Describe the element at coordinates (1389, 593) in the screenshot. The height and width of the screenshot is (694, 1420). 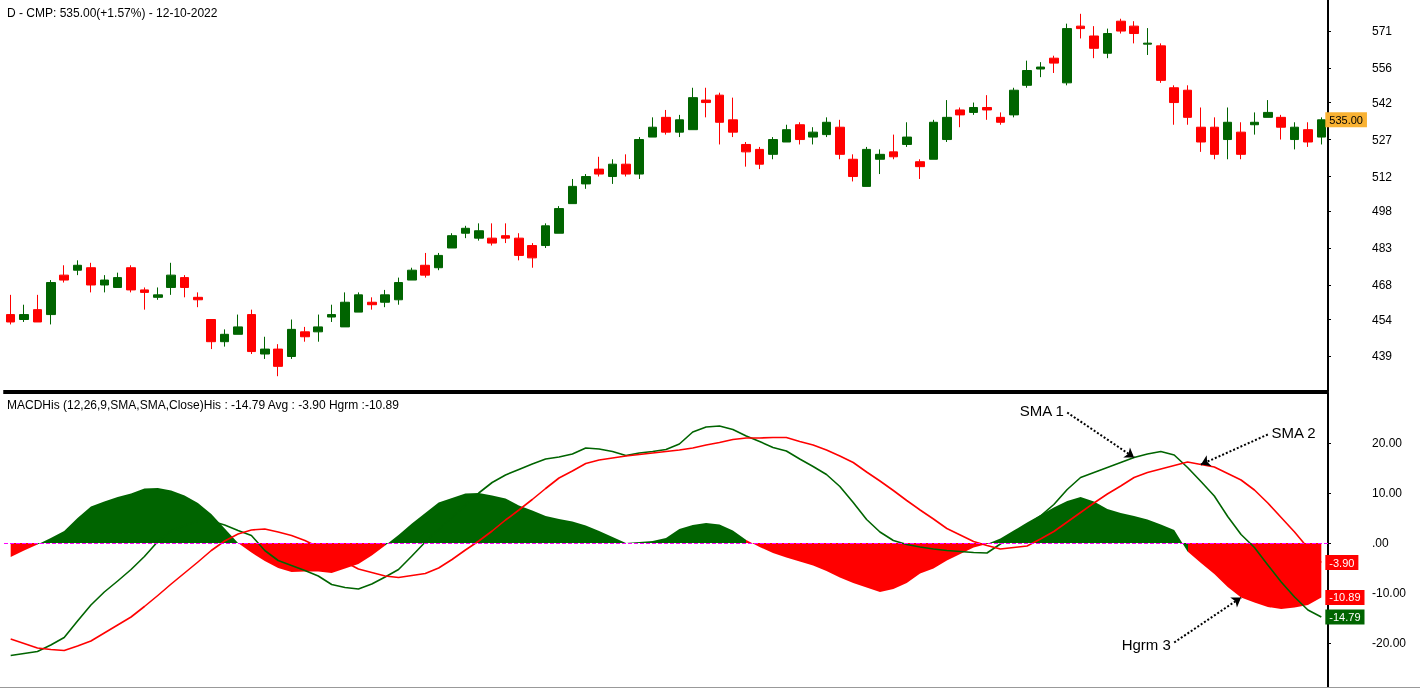
I see `y-tick-label: -10.00` at that location.